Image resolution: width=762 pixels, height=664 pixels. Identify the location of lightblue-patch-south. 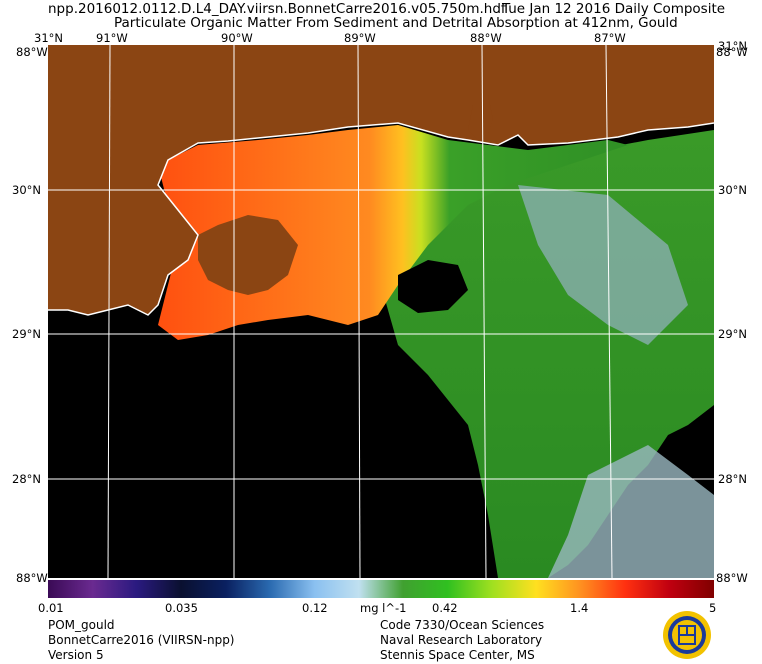
(631, 511).